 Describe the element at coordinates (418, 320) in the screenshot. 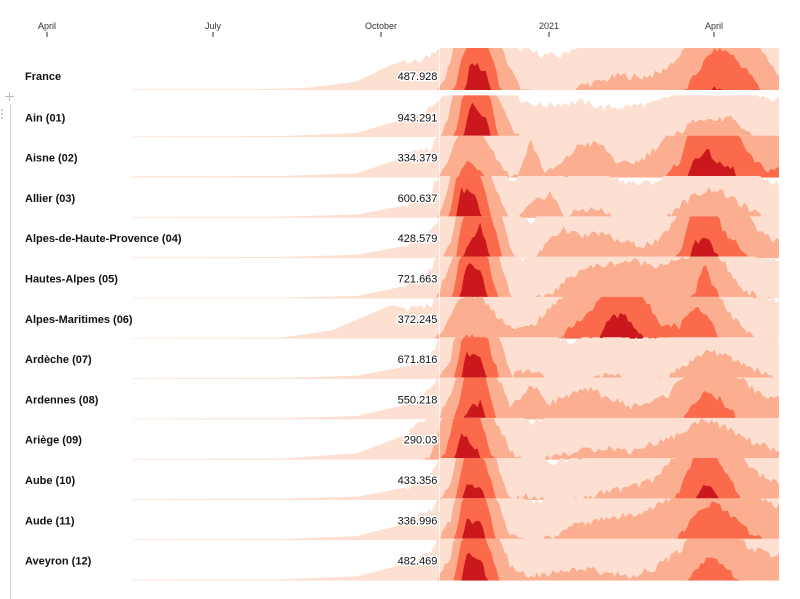

I see `hover-value-label: 372.245` at that location.